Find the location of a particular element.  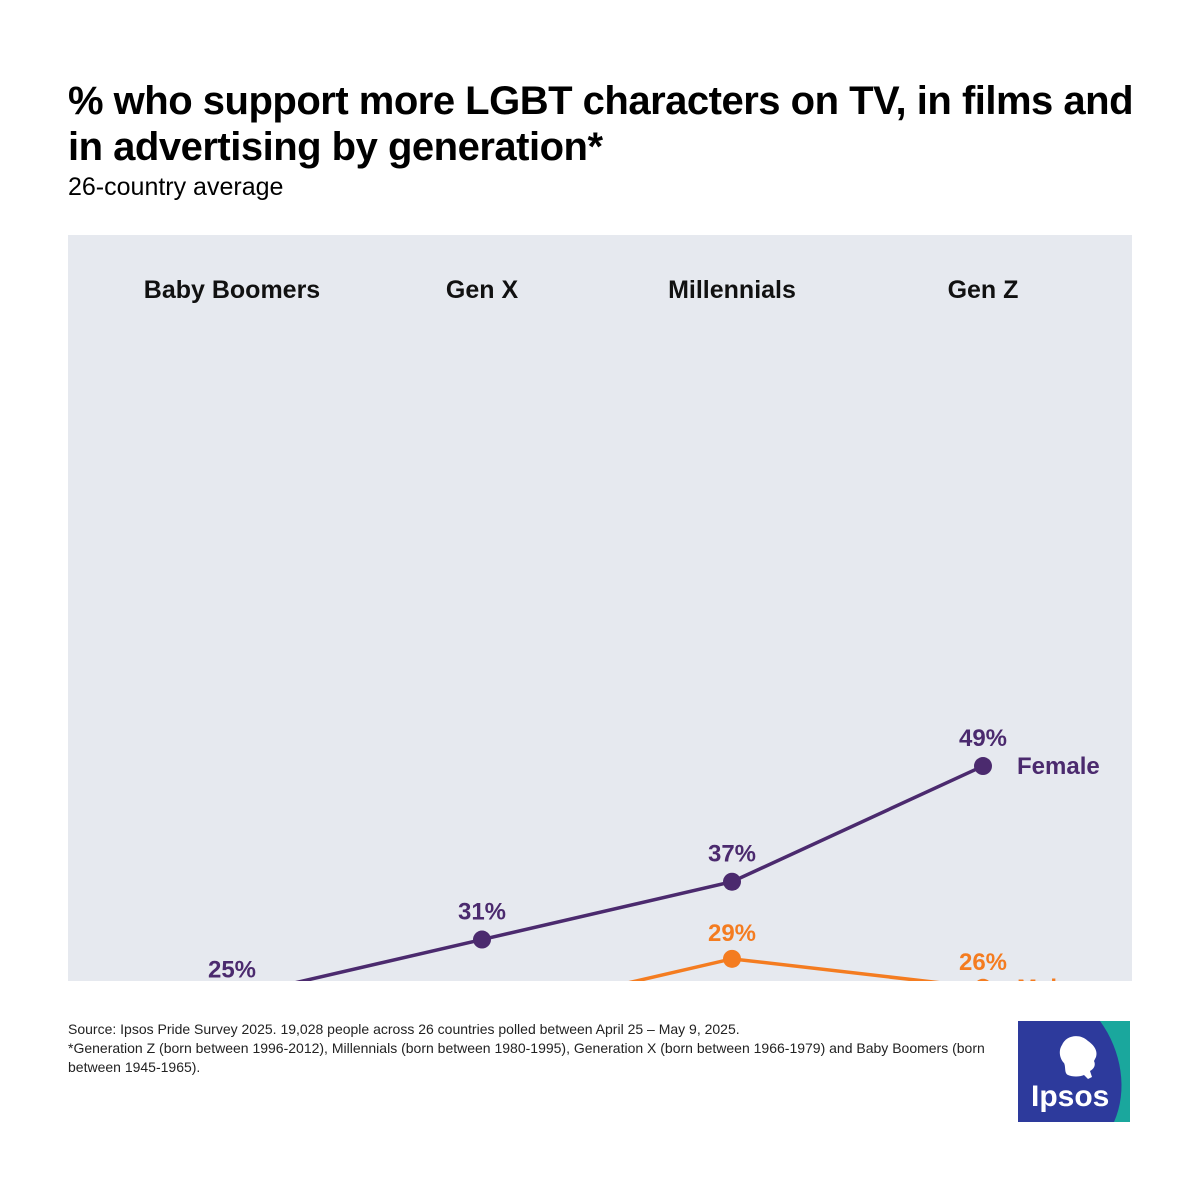

series-name-male: Male is located at coordinates (1043, 978).